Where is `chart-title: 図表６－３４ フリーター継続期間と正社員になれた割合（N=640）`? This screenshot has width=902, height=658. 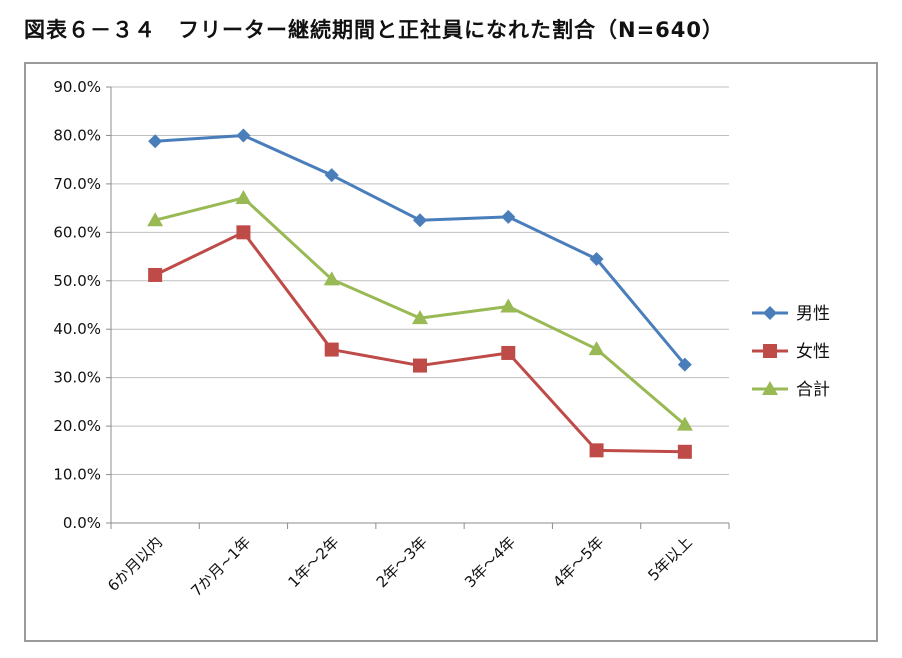 chart-title: 図表６－３４ フリーター継続期間と正社員になれた割合（N=640） is located at coordinates (374, 30).